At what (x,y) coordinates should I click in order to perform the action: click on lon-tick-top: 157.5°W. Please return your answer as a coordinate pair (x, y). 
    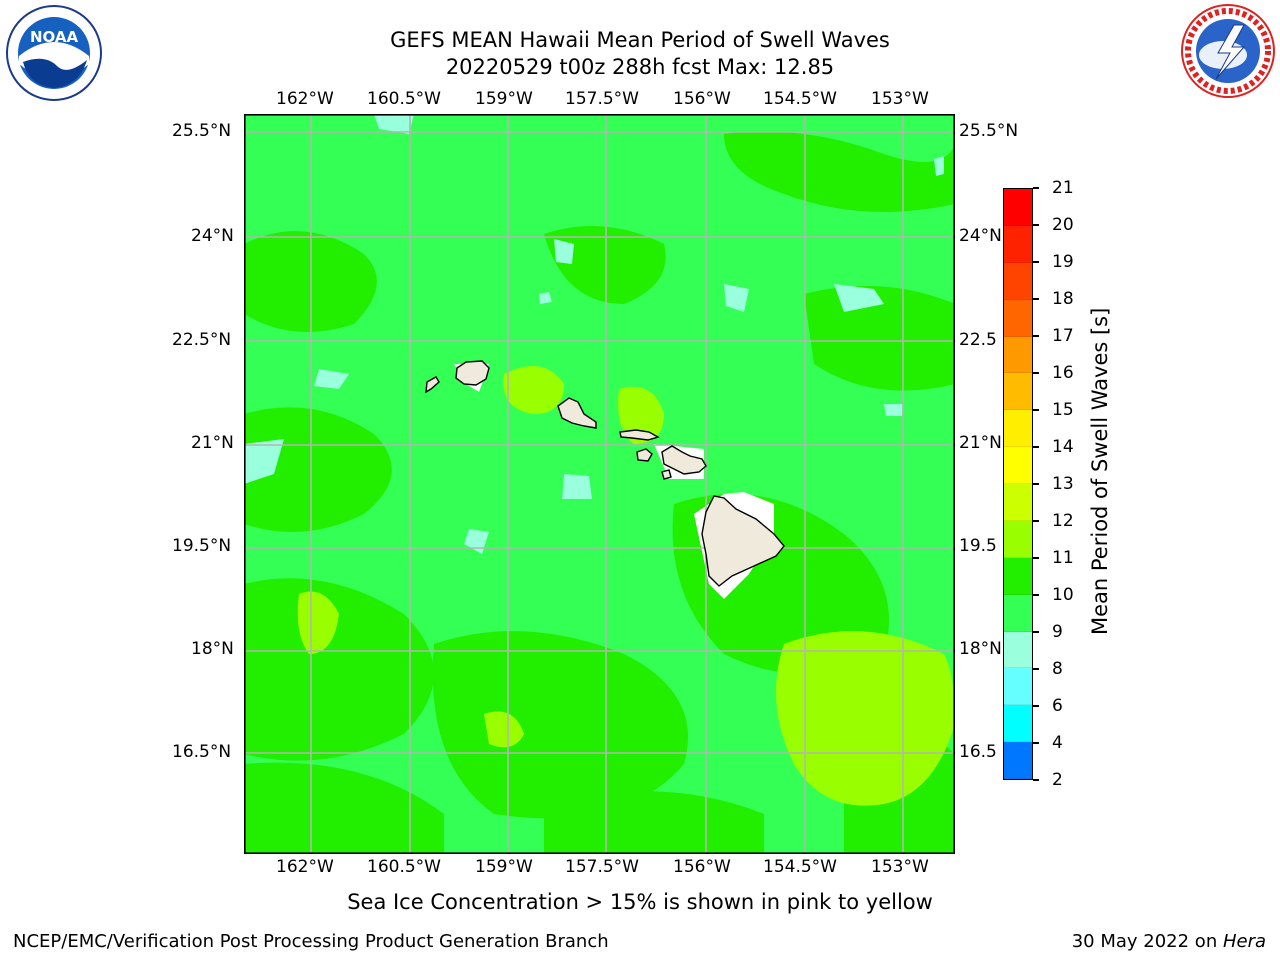
    Looking at the image, I should click on (602, 99).